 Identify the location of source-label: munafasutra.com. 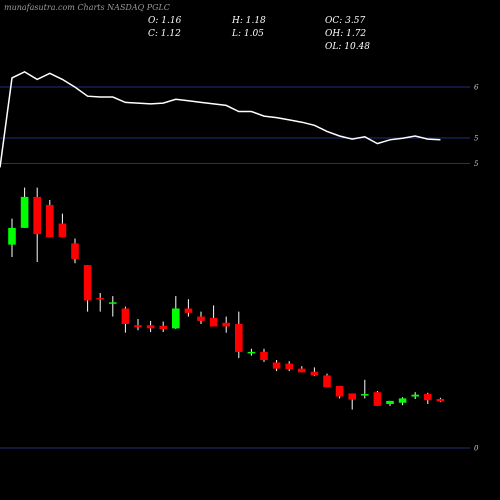
(39, 7).